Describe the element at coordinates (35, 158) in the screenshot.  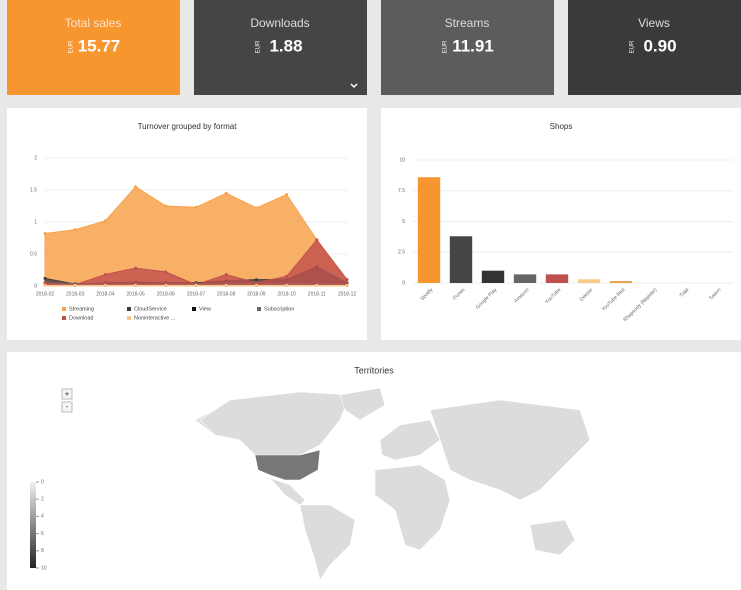
I see `y-tick-label: 2` at that location.